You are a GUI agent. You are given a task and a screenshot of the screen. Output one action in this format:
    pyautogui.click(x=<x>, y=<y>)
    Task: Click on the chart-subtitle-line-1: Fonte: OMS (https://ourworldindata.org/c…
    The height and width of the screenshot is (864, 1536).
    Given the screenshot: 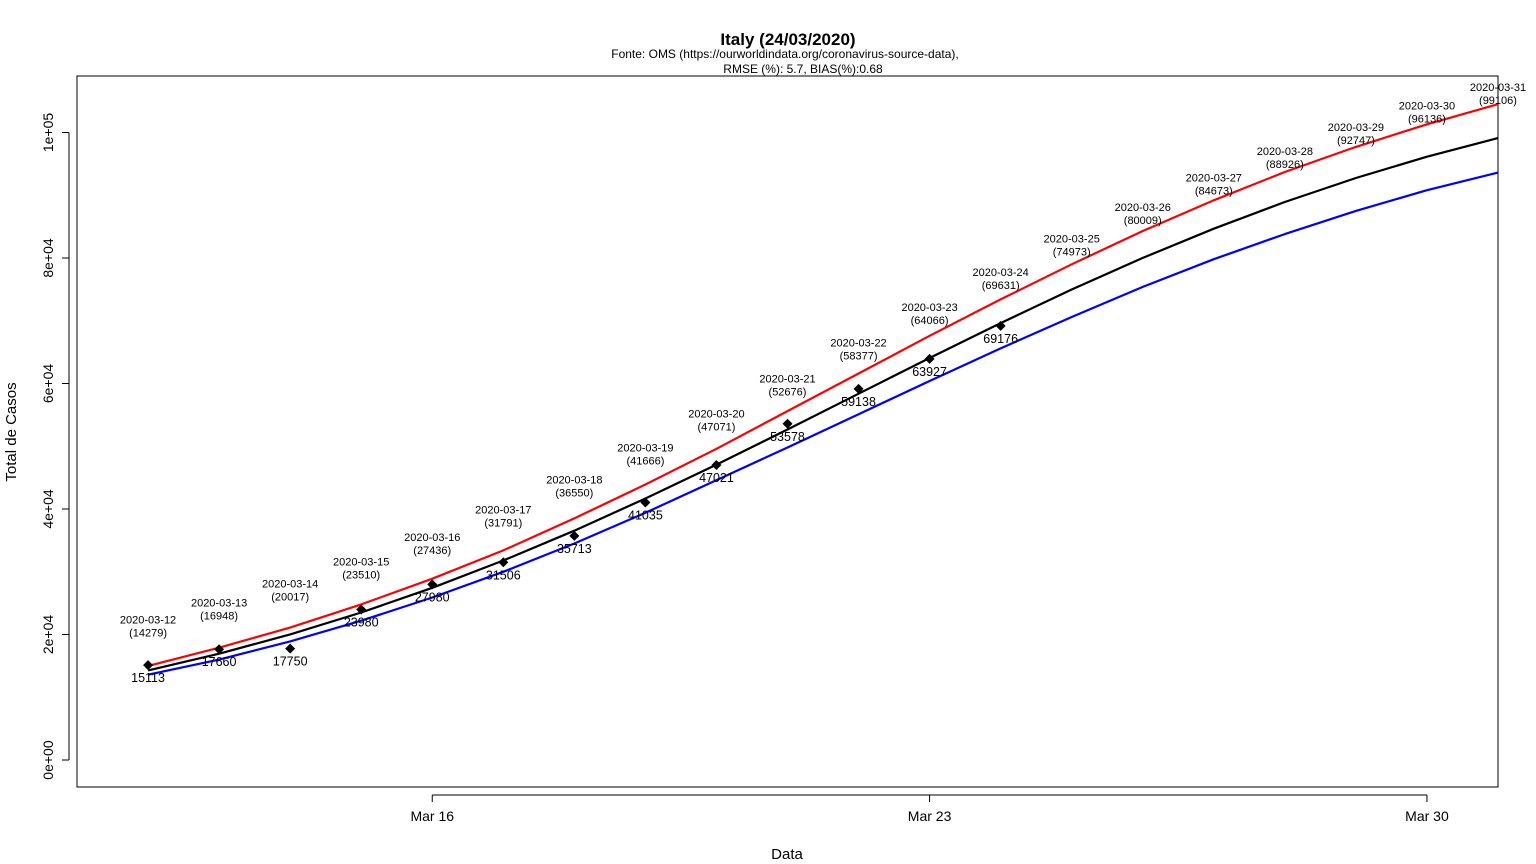 What is the action you would take?
    pyautogui.click(x=784, y=54)
    